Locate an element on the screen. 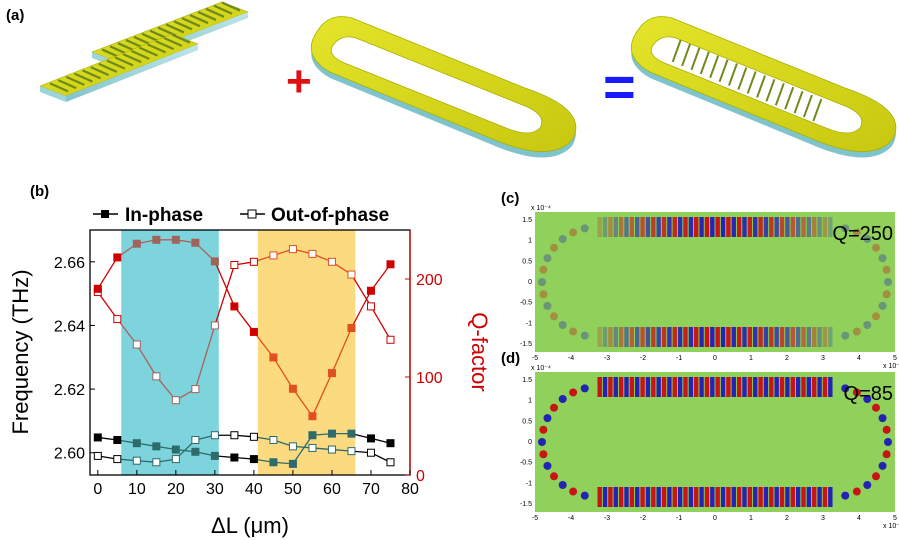  q-factor-label: Q=85 is located at coordinates (868, 394).